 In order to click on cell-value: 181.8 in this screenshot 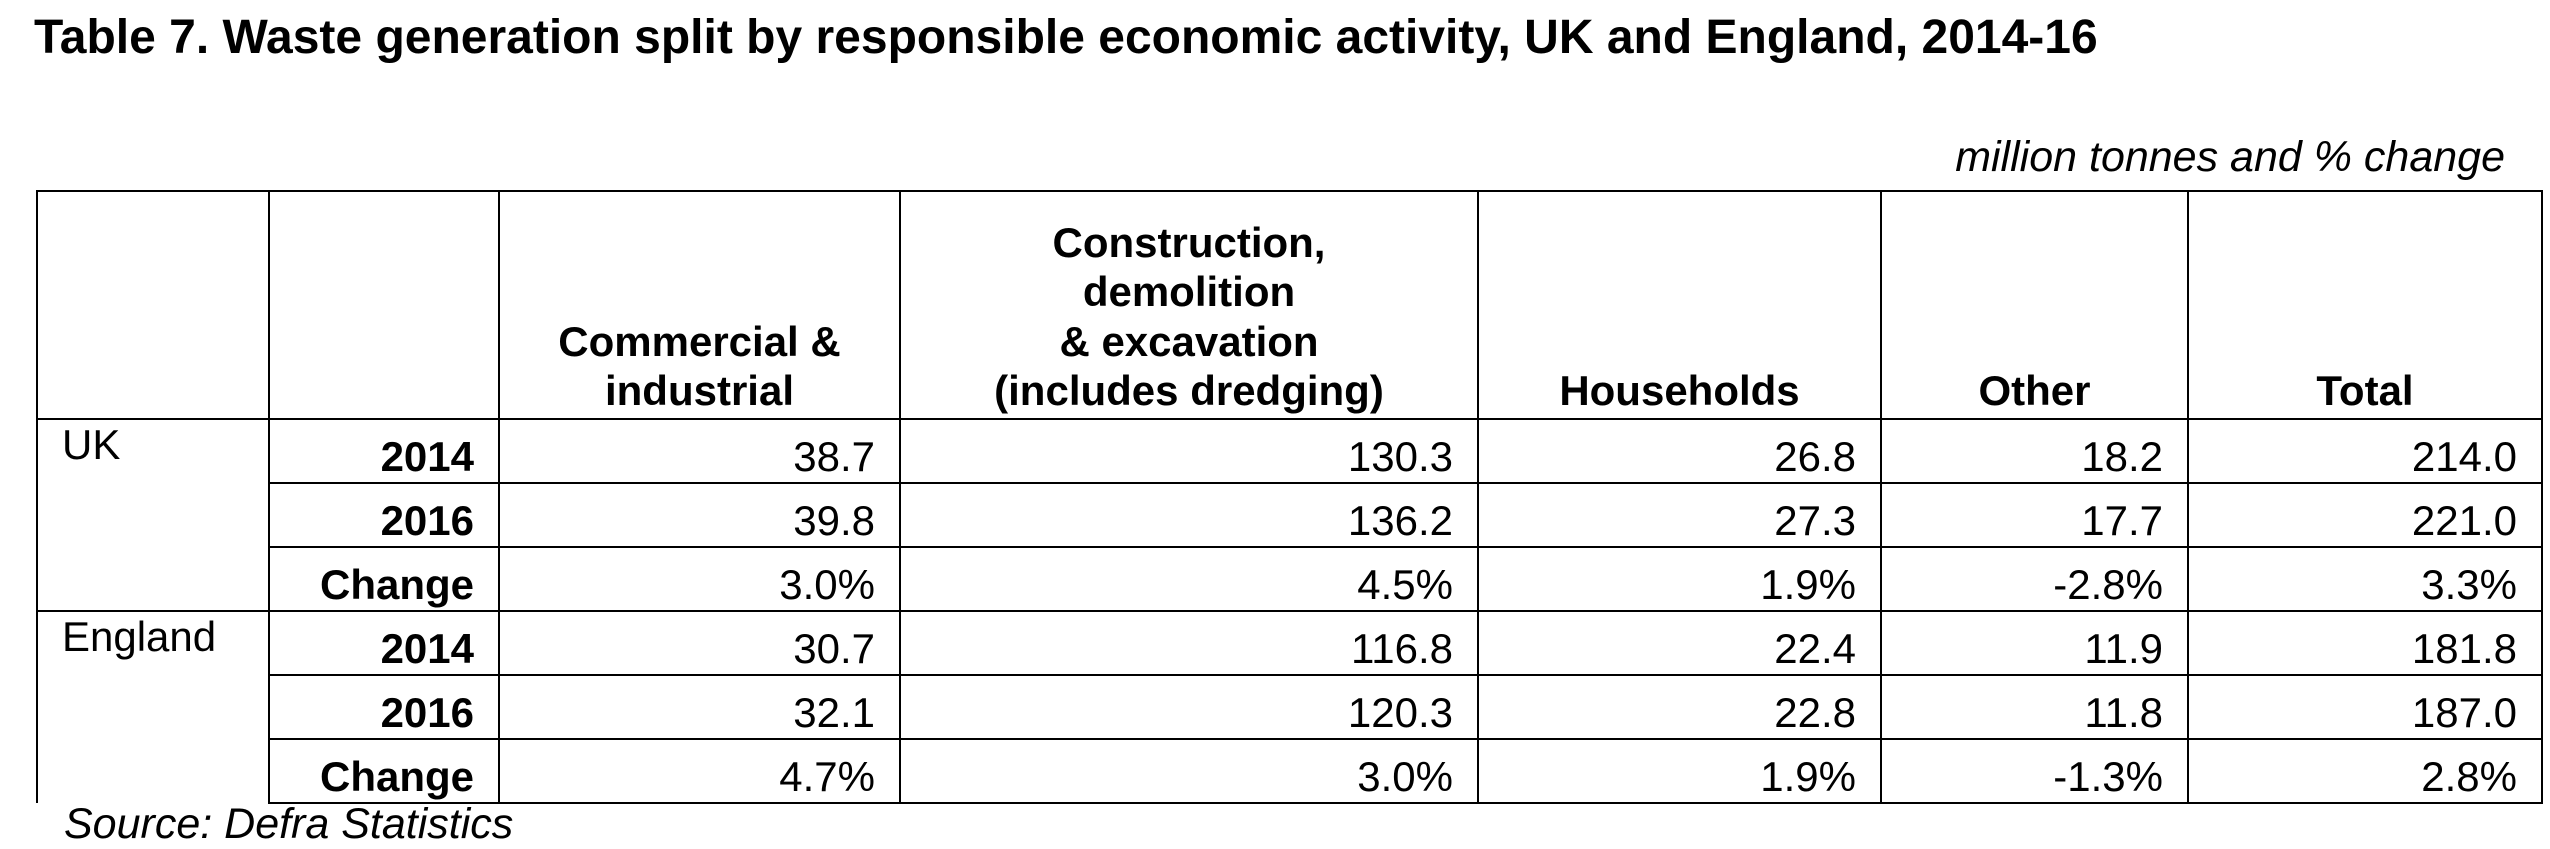, I will do `click(2365, 643)`.